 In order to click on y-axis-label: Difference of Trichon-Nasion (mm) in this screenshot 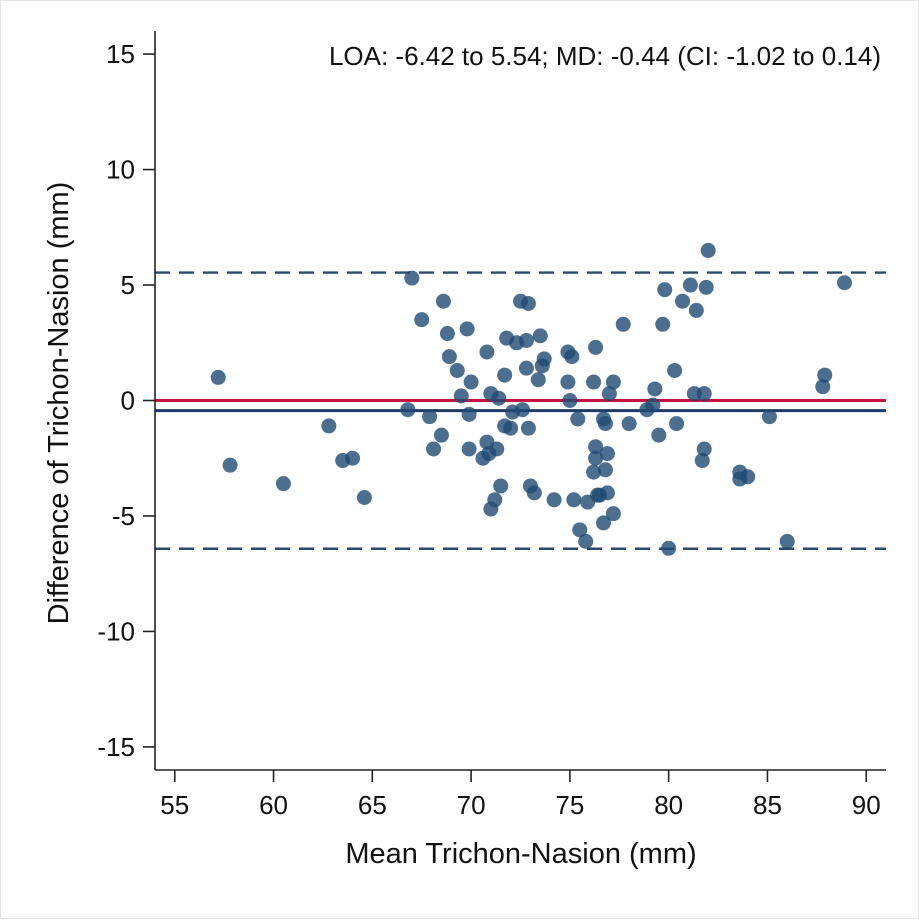, I will do `click(59, 403)`.